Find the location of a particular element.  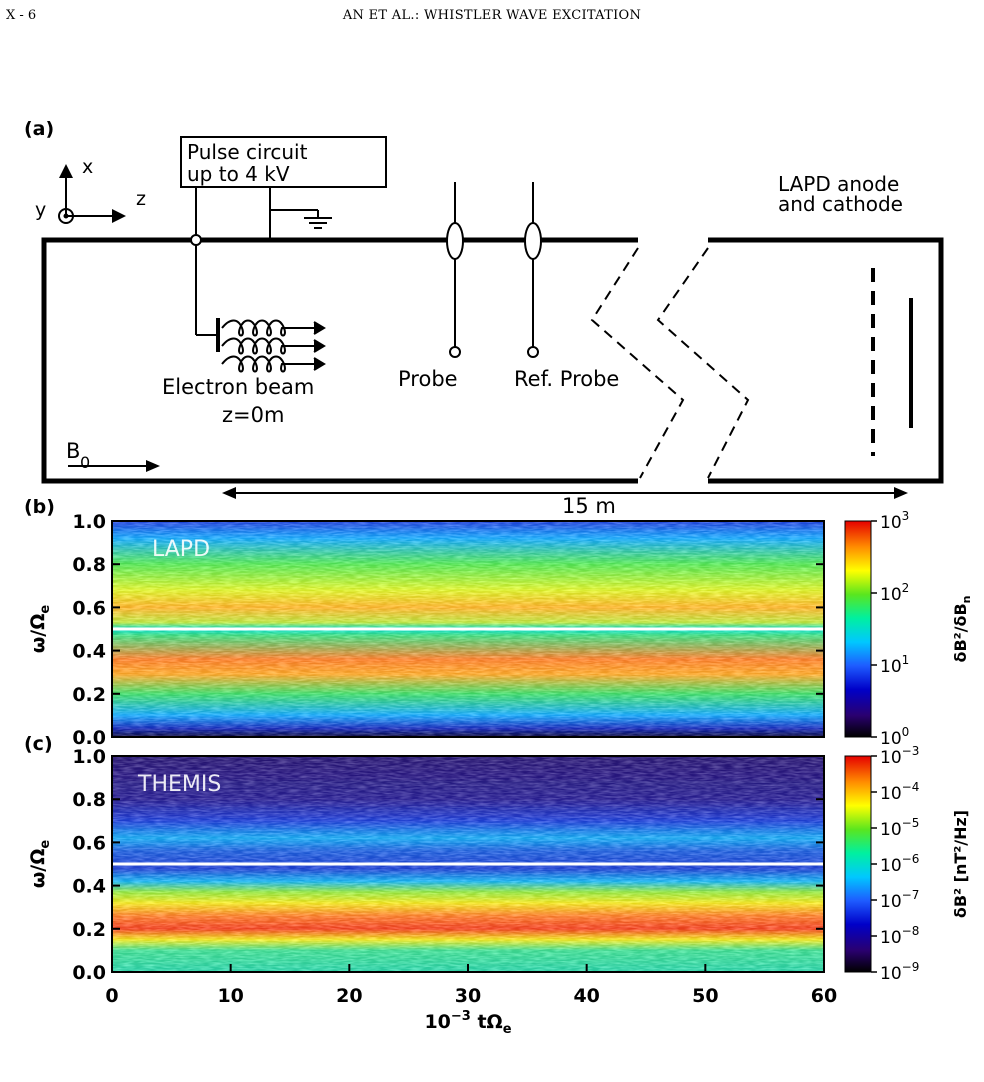

cbar-tick-exp: 0 is located at coordinates (906, 732).